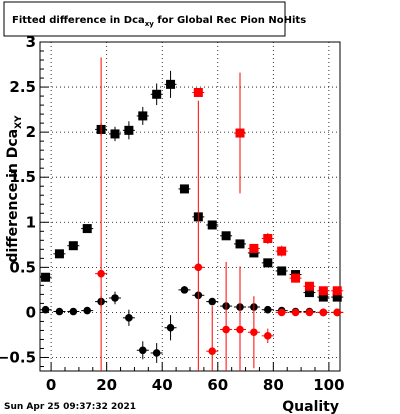 Image resolution: width=400 pixels, height=414 pixels. Describe the element at coordinates (22, 267) in the screenshot. I see `y-tick-label: 0.5` at that location.